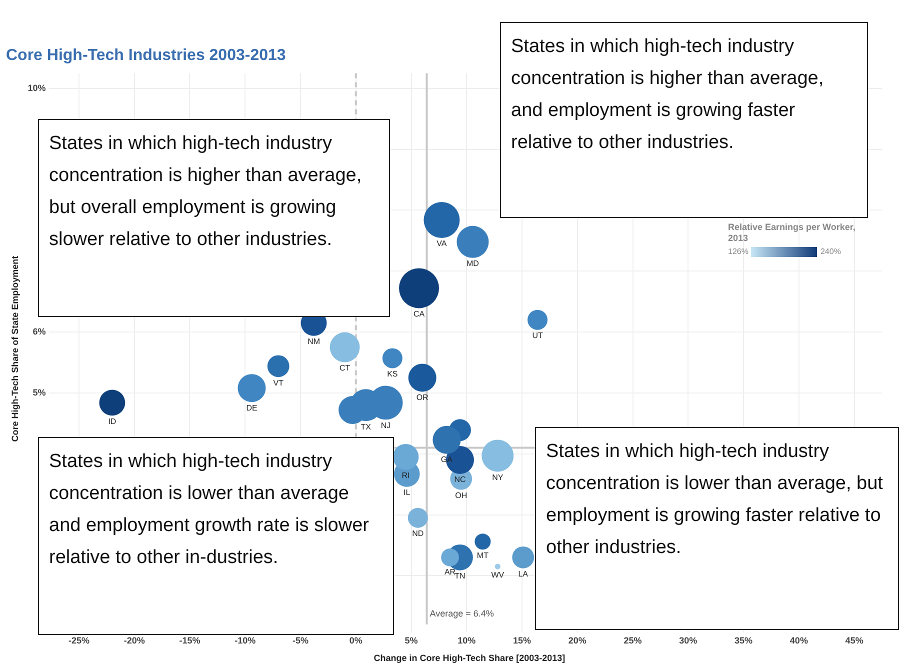 The height and width of the screenshot is (672, 906). I want to click on series-label: AR, so click(450, 572).